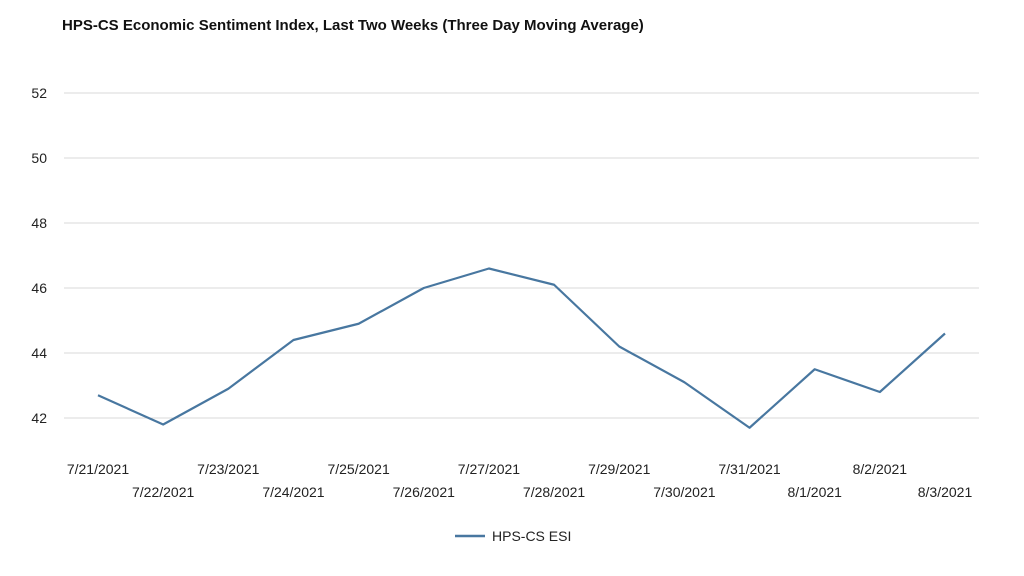 The height and width of the screenshot is (576, 1024). I want to click on x-tick-label-8: 7/29/2021, so click(619, 469).